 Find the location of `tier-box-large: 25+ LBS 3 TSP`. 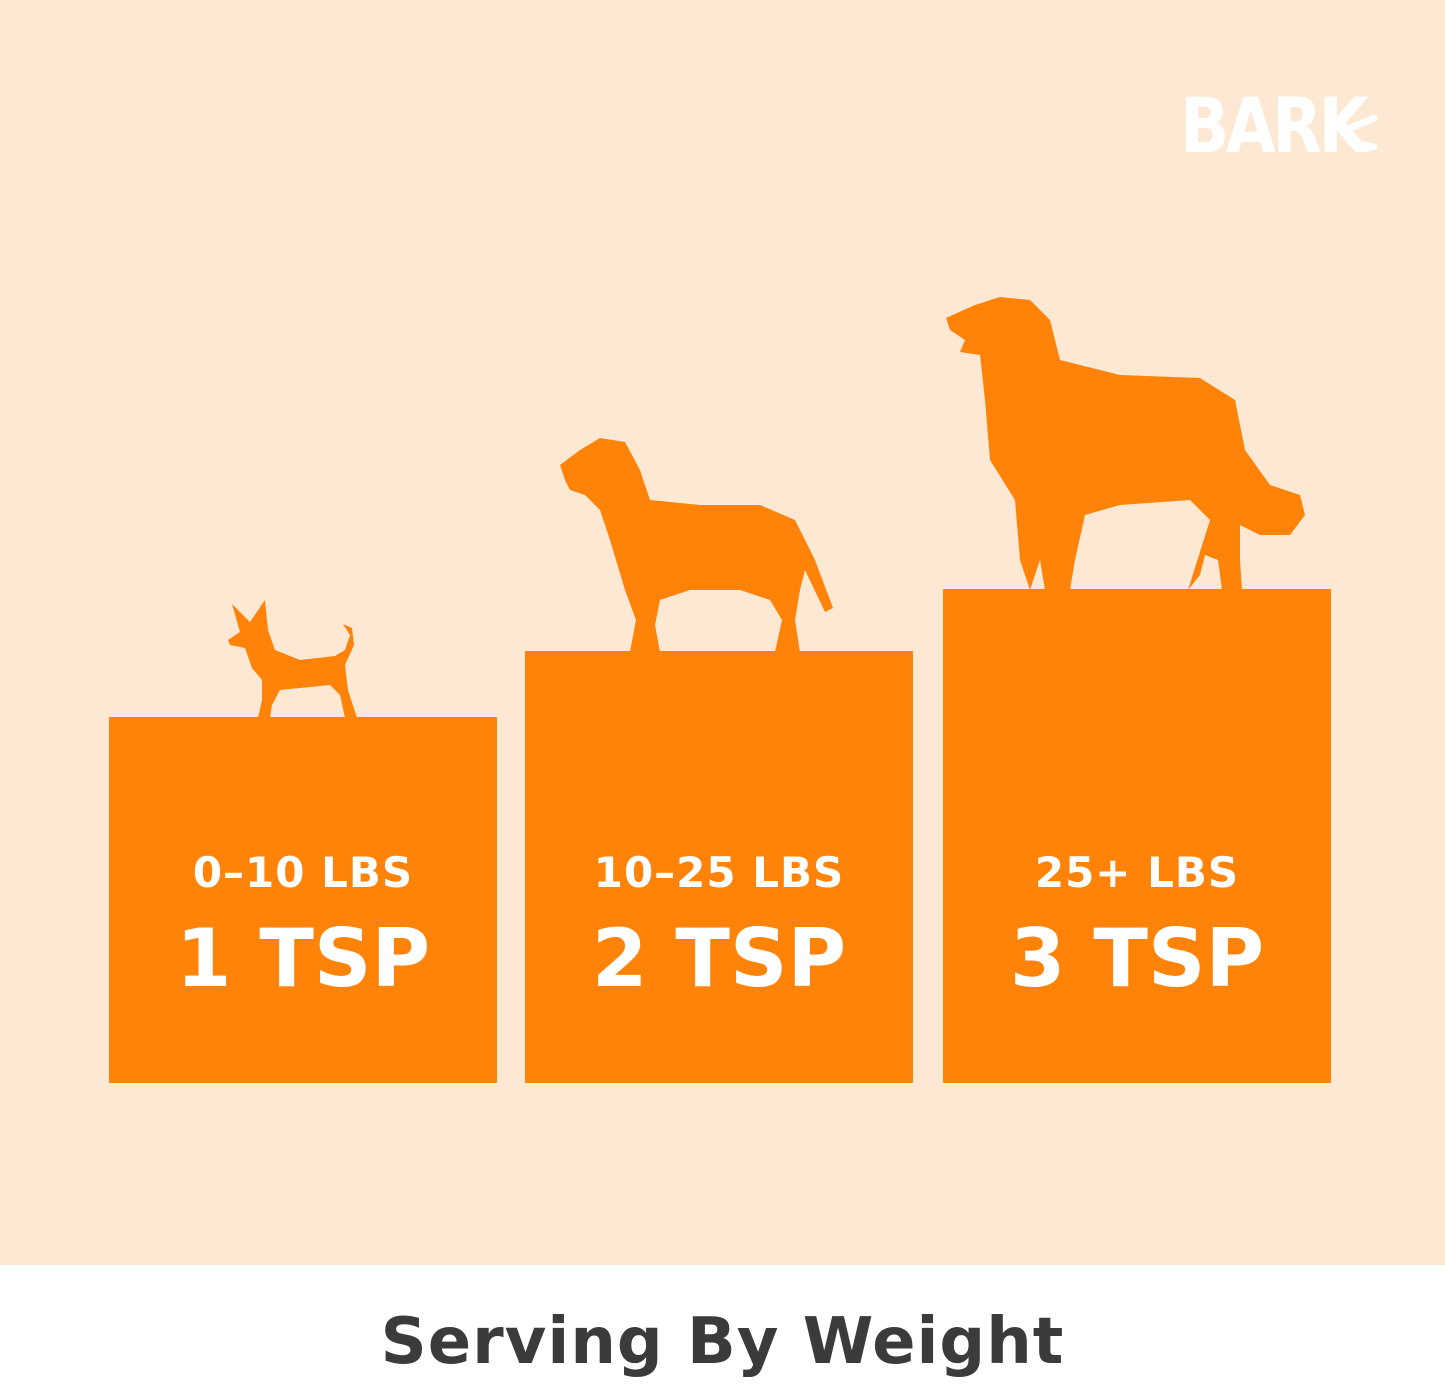

tier-box-large: 25+ LBS 3 TSP is located at coordinates (1137, 836).